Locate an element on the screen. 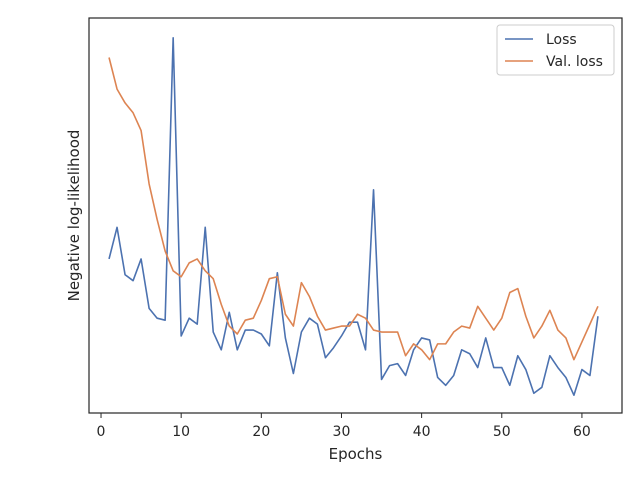 The width and height of the screenshot is (640, 480). x-tick-label: 0 is located at coordinates (101, 432).